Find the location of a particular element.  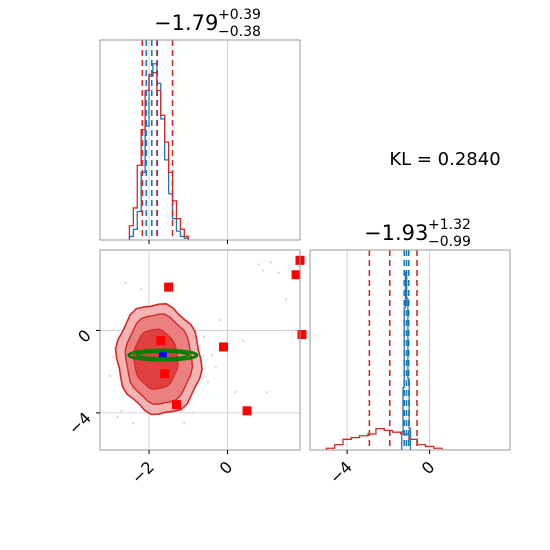

title-median: −1.79 is located at coordinates (186, 23).